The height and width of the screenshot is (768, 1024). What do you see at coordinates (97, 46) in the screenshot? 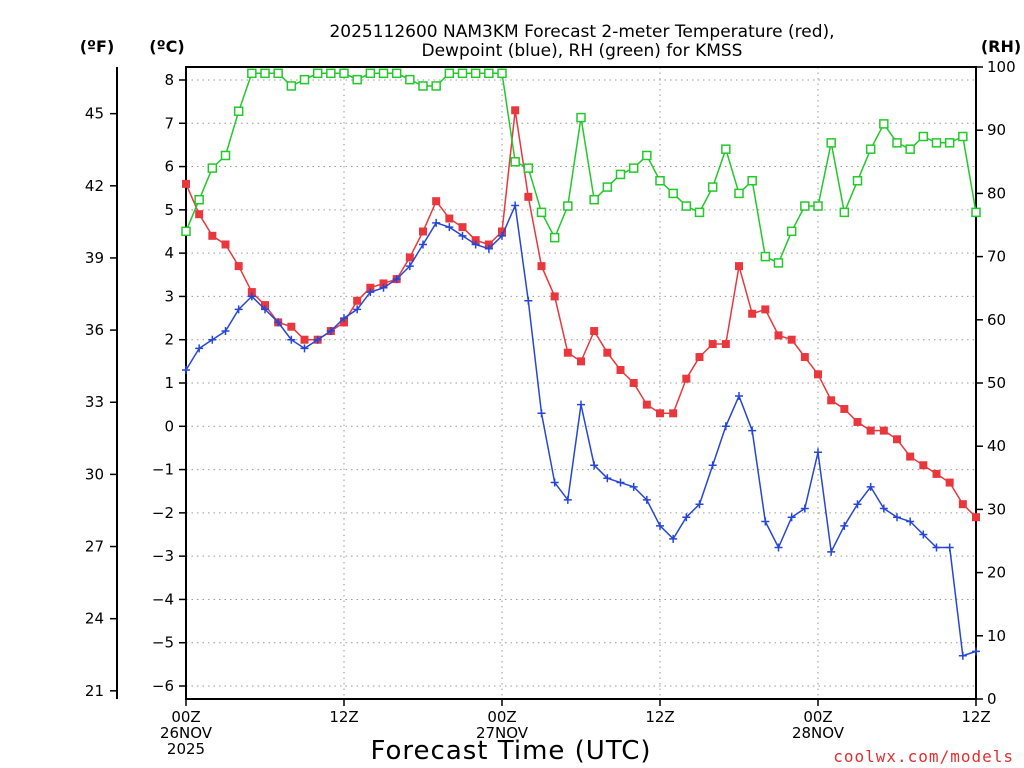
I see `fahrenheit-unit-label: (ºF)` at bounding box center [97, 46].